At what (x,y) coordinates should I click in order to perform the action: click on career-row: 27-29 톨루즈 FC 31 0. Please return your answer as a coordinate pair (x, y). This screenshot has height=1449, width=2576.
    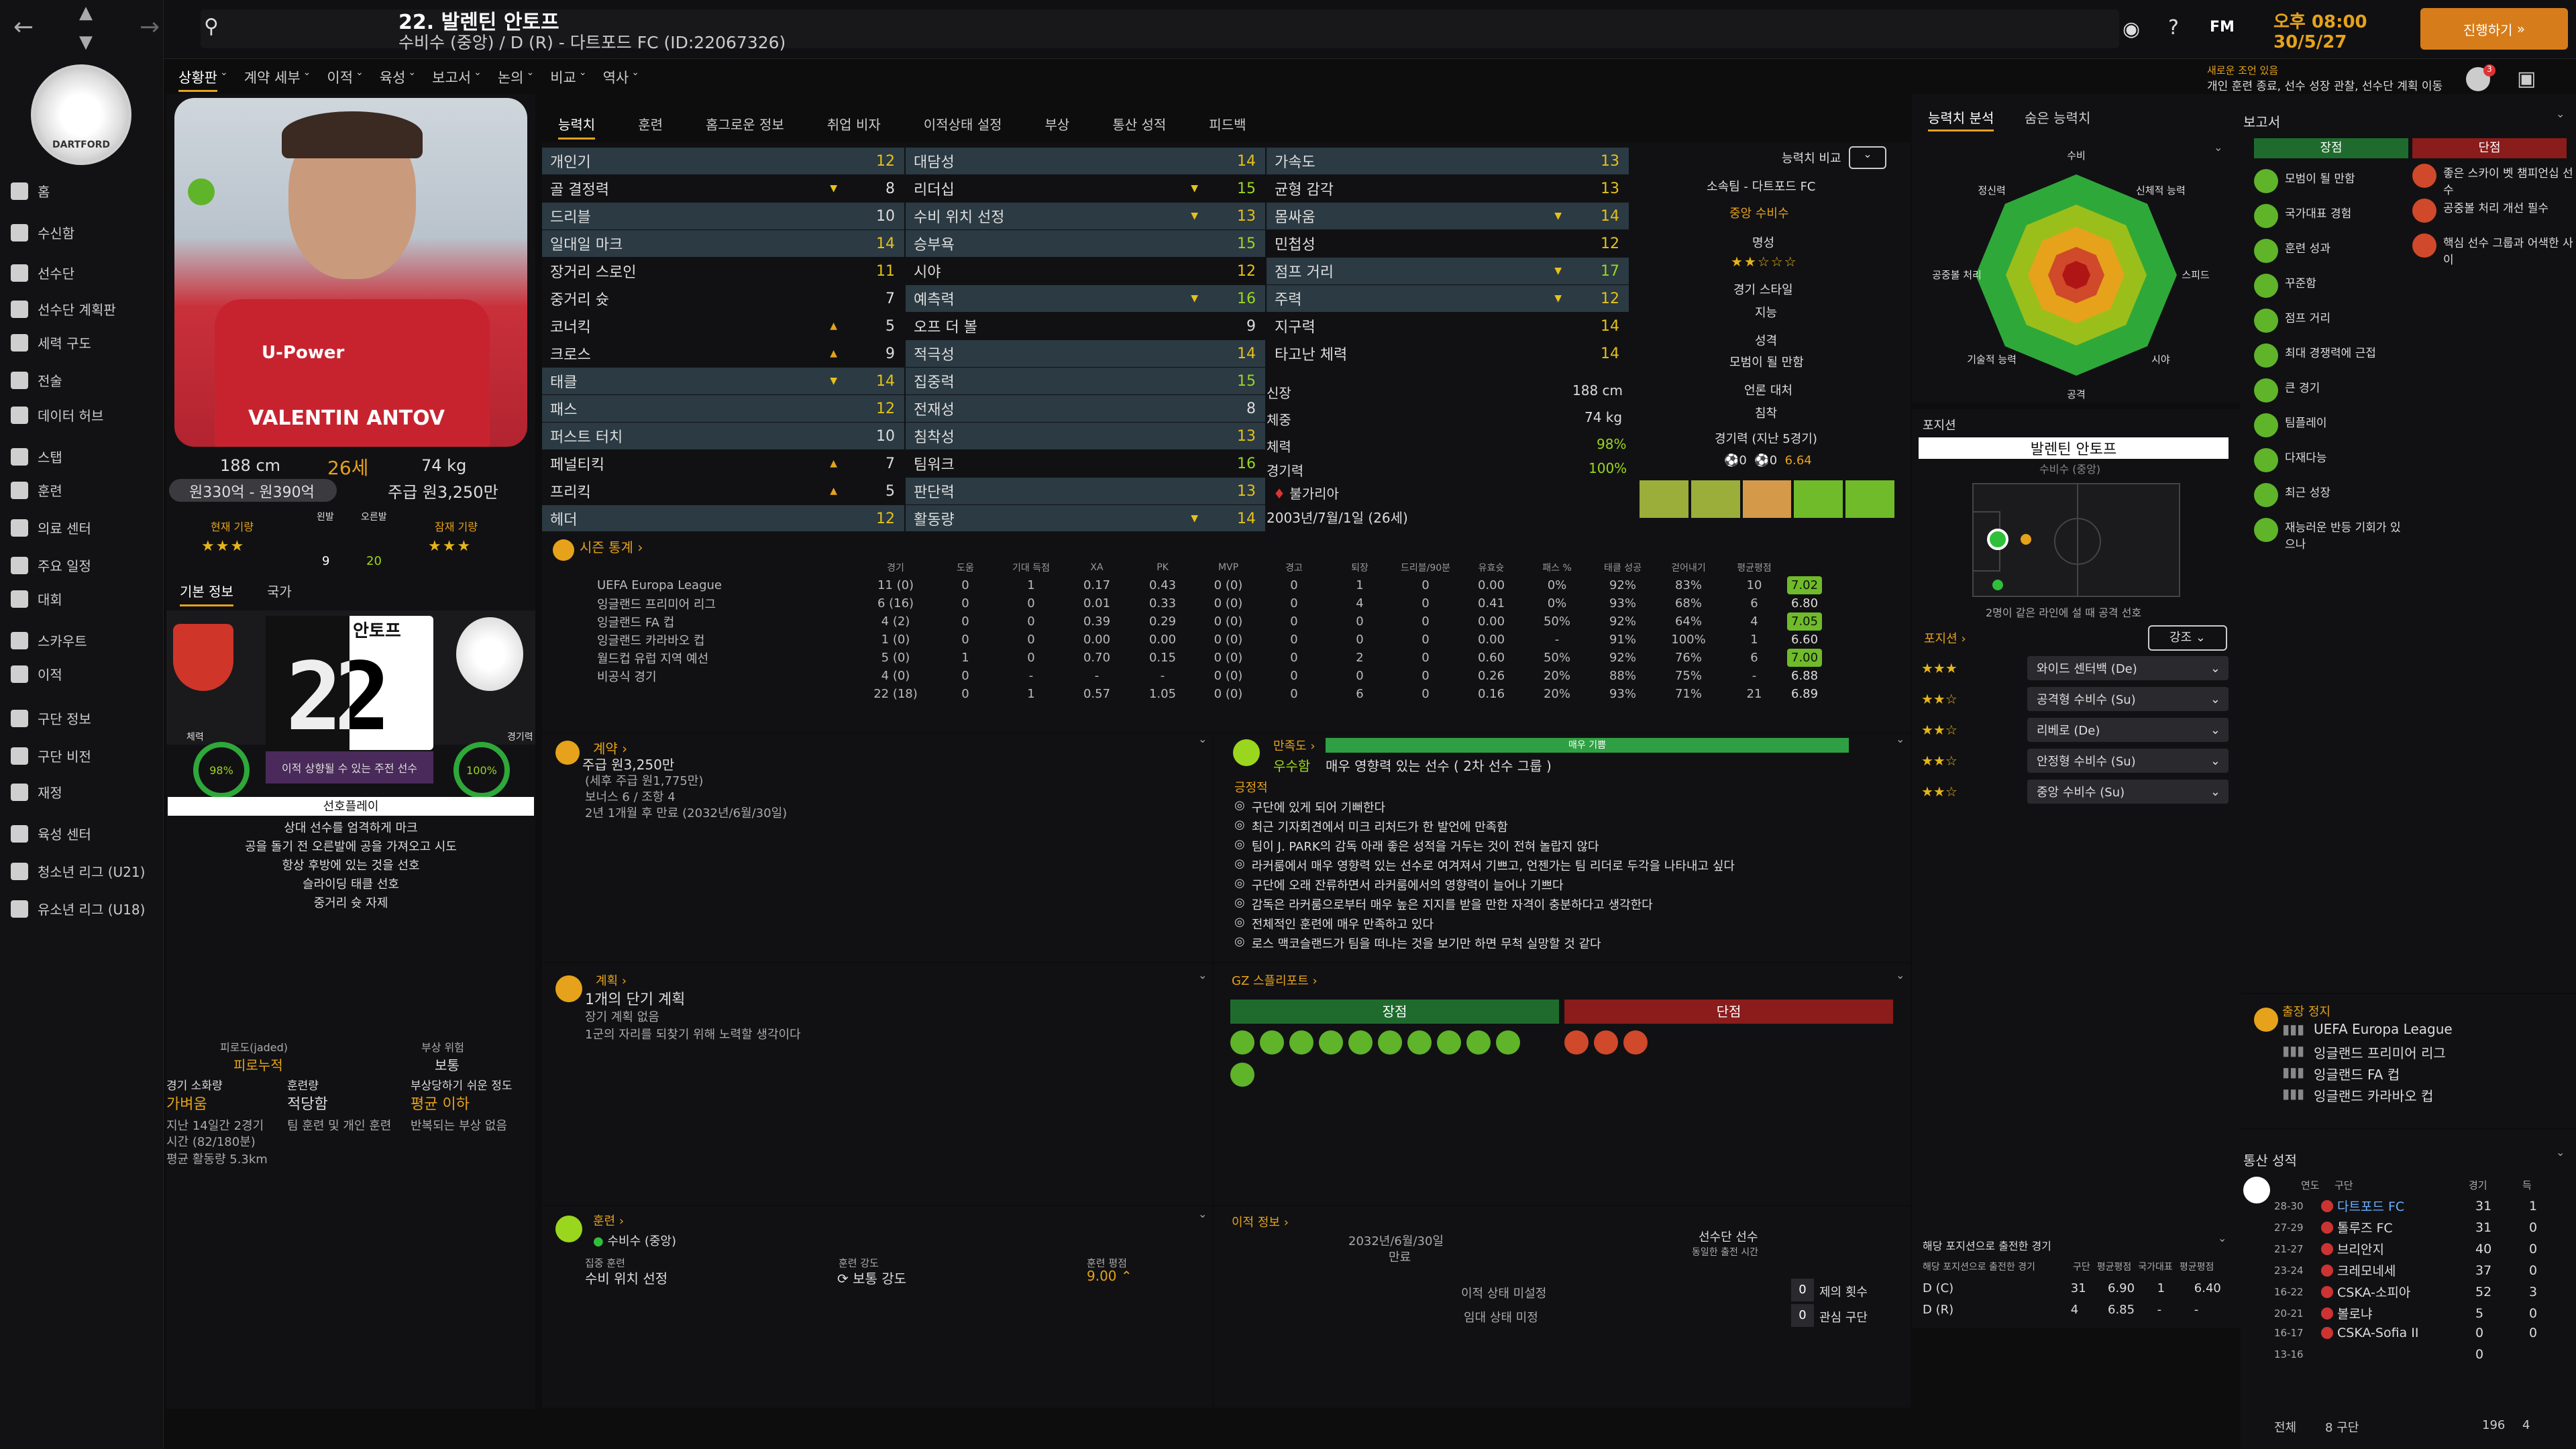
    Looking at the image, I should click on (2421, 1227).